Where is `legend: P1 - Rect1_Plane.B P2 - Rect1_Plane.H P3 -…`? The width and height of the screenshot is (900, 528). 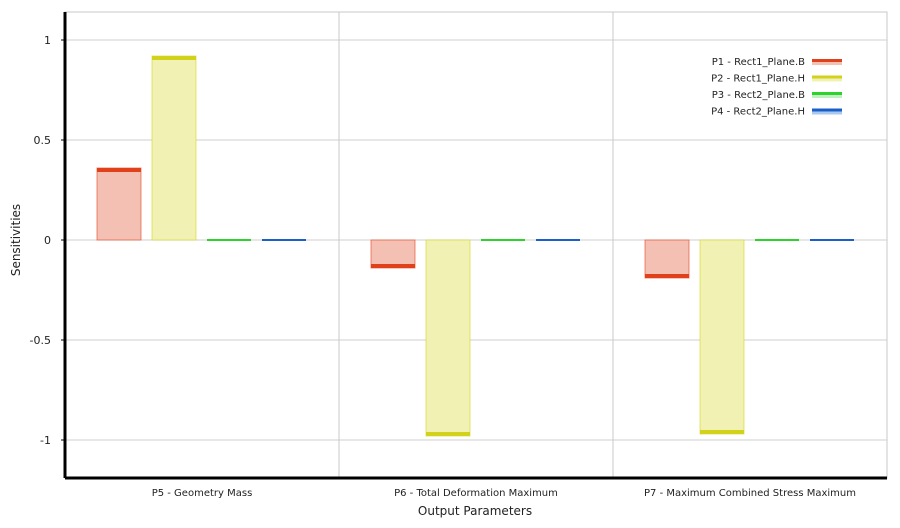
legend: P1 - Rect1_Plane.B P2 - Rect1_Plane.H P3 -… is located at coordinates (776, 87).